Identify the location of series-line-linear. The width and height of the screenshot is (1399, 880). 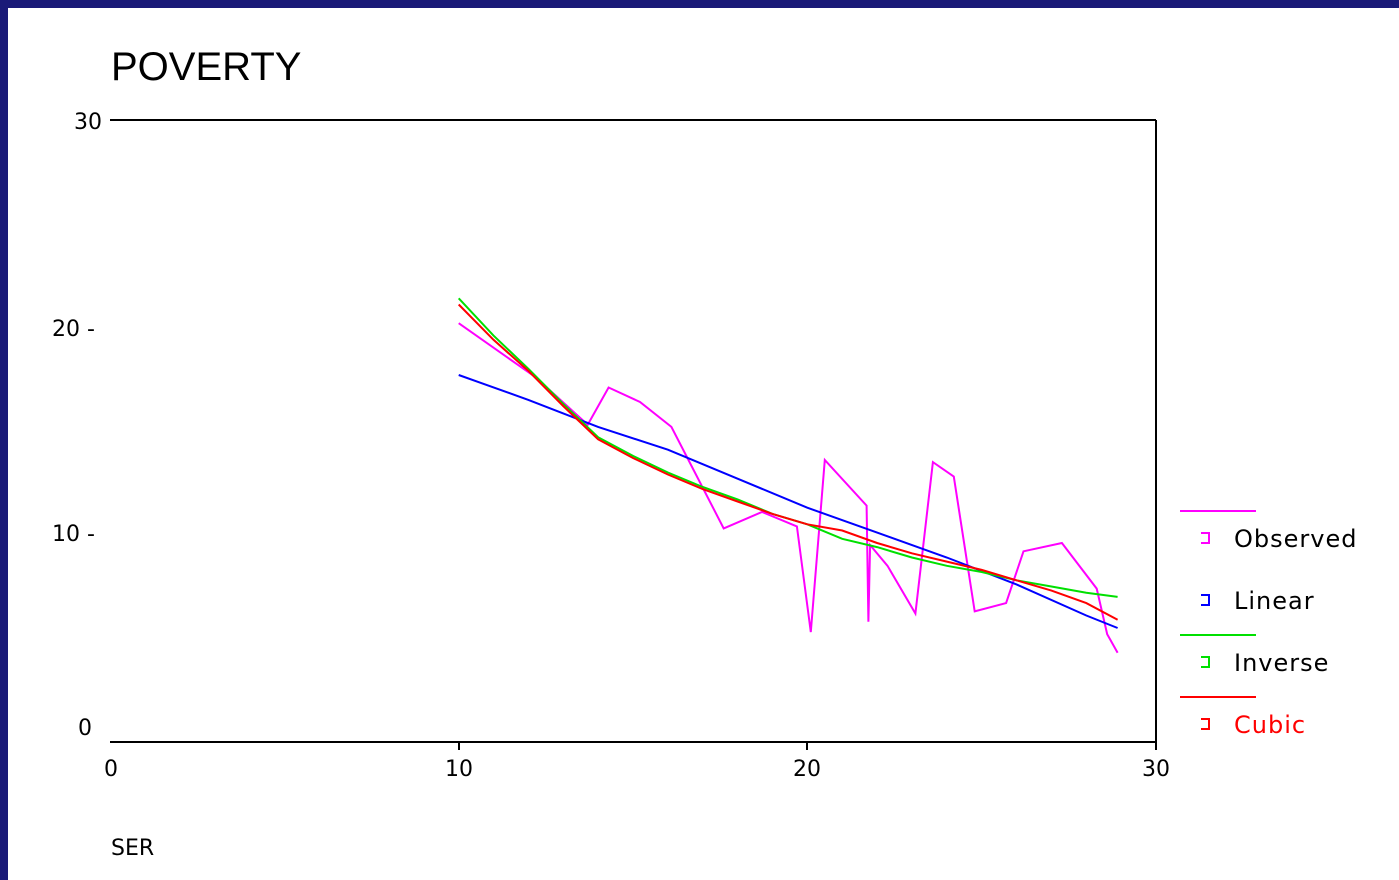
(788, 501).